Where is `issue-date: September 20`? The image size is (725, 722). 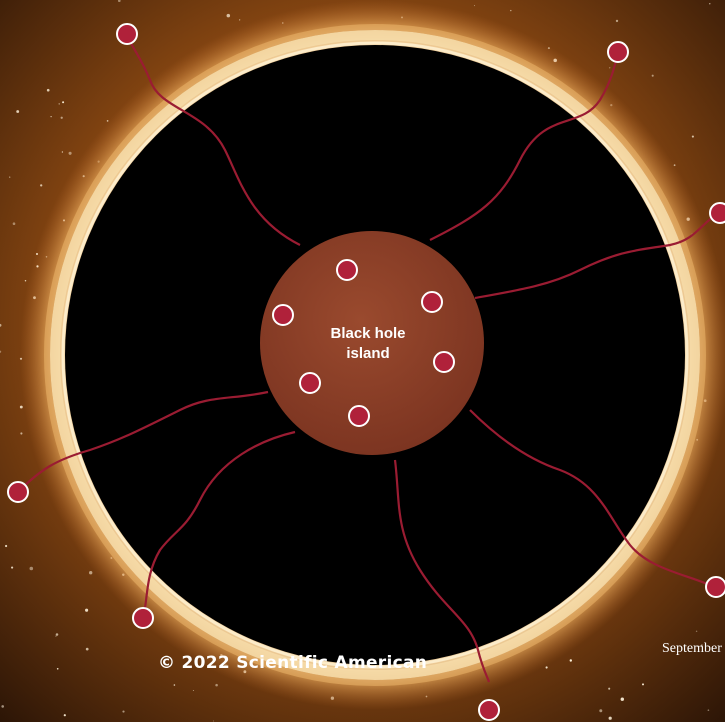
issue-date: September 20 is located at coordinates (693, 648).